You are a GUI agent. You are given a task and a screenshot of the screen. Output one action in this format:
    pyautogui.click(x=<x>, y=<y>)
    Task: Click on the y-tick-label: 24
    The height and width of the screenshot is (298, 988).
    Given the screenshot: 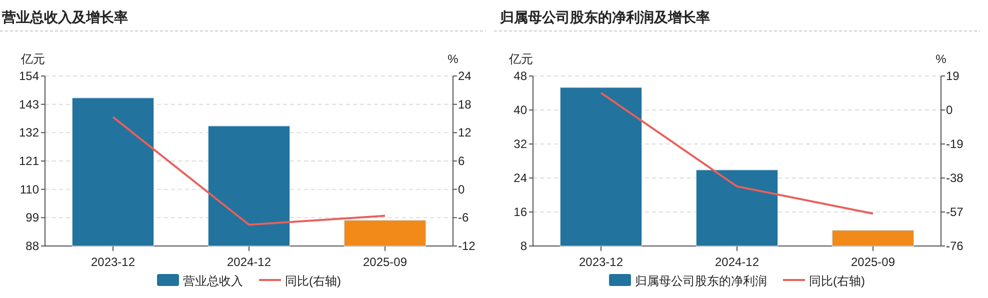 What is the action you would take?
    pyautogui.click(x=521, y=178)
    